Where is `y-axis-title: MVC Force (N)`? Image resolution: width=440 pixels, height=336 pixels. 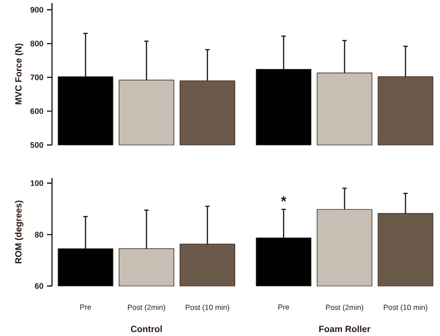
y-axis-title: MVC Force (N) is located at coordinates (19, 74).